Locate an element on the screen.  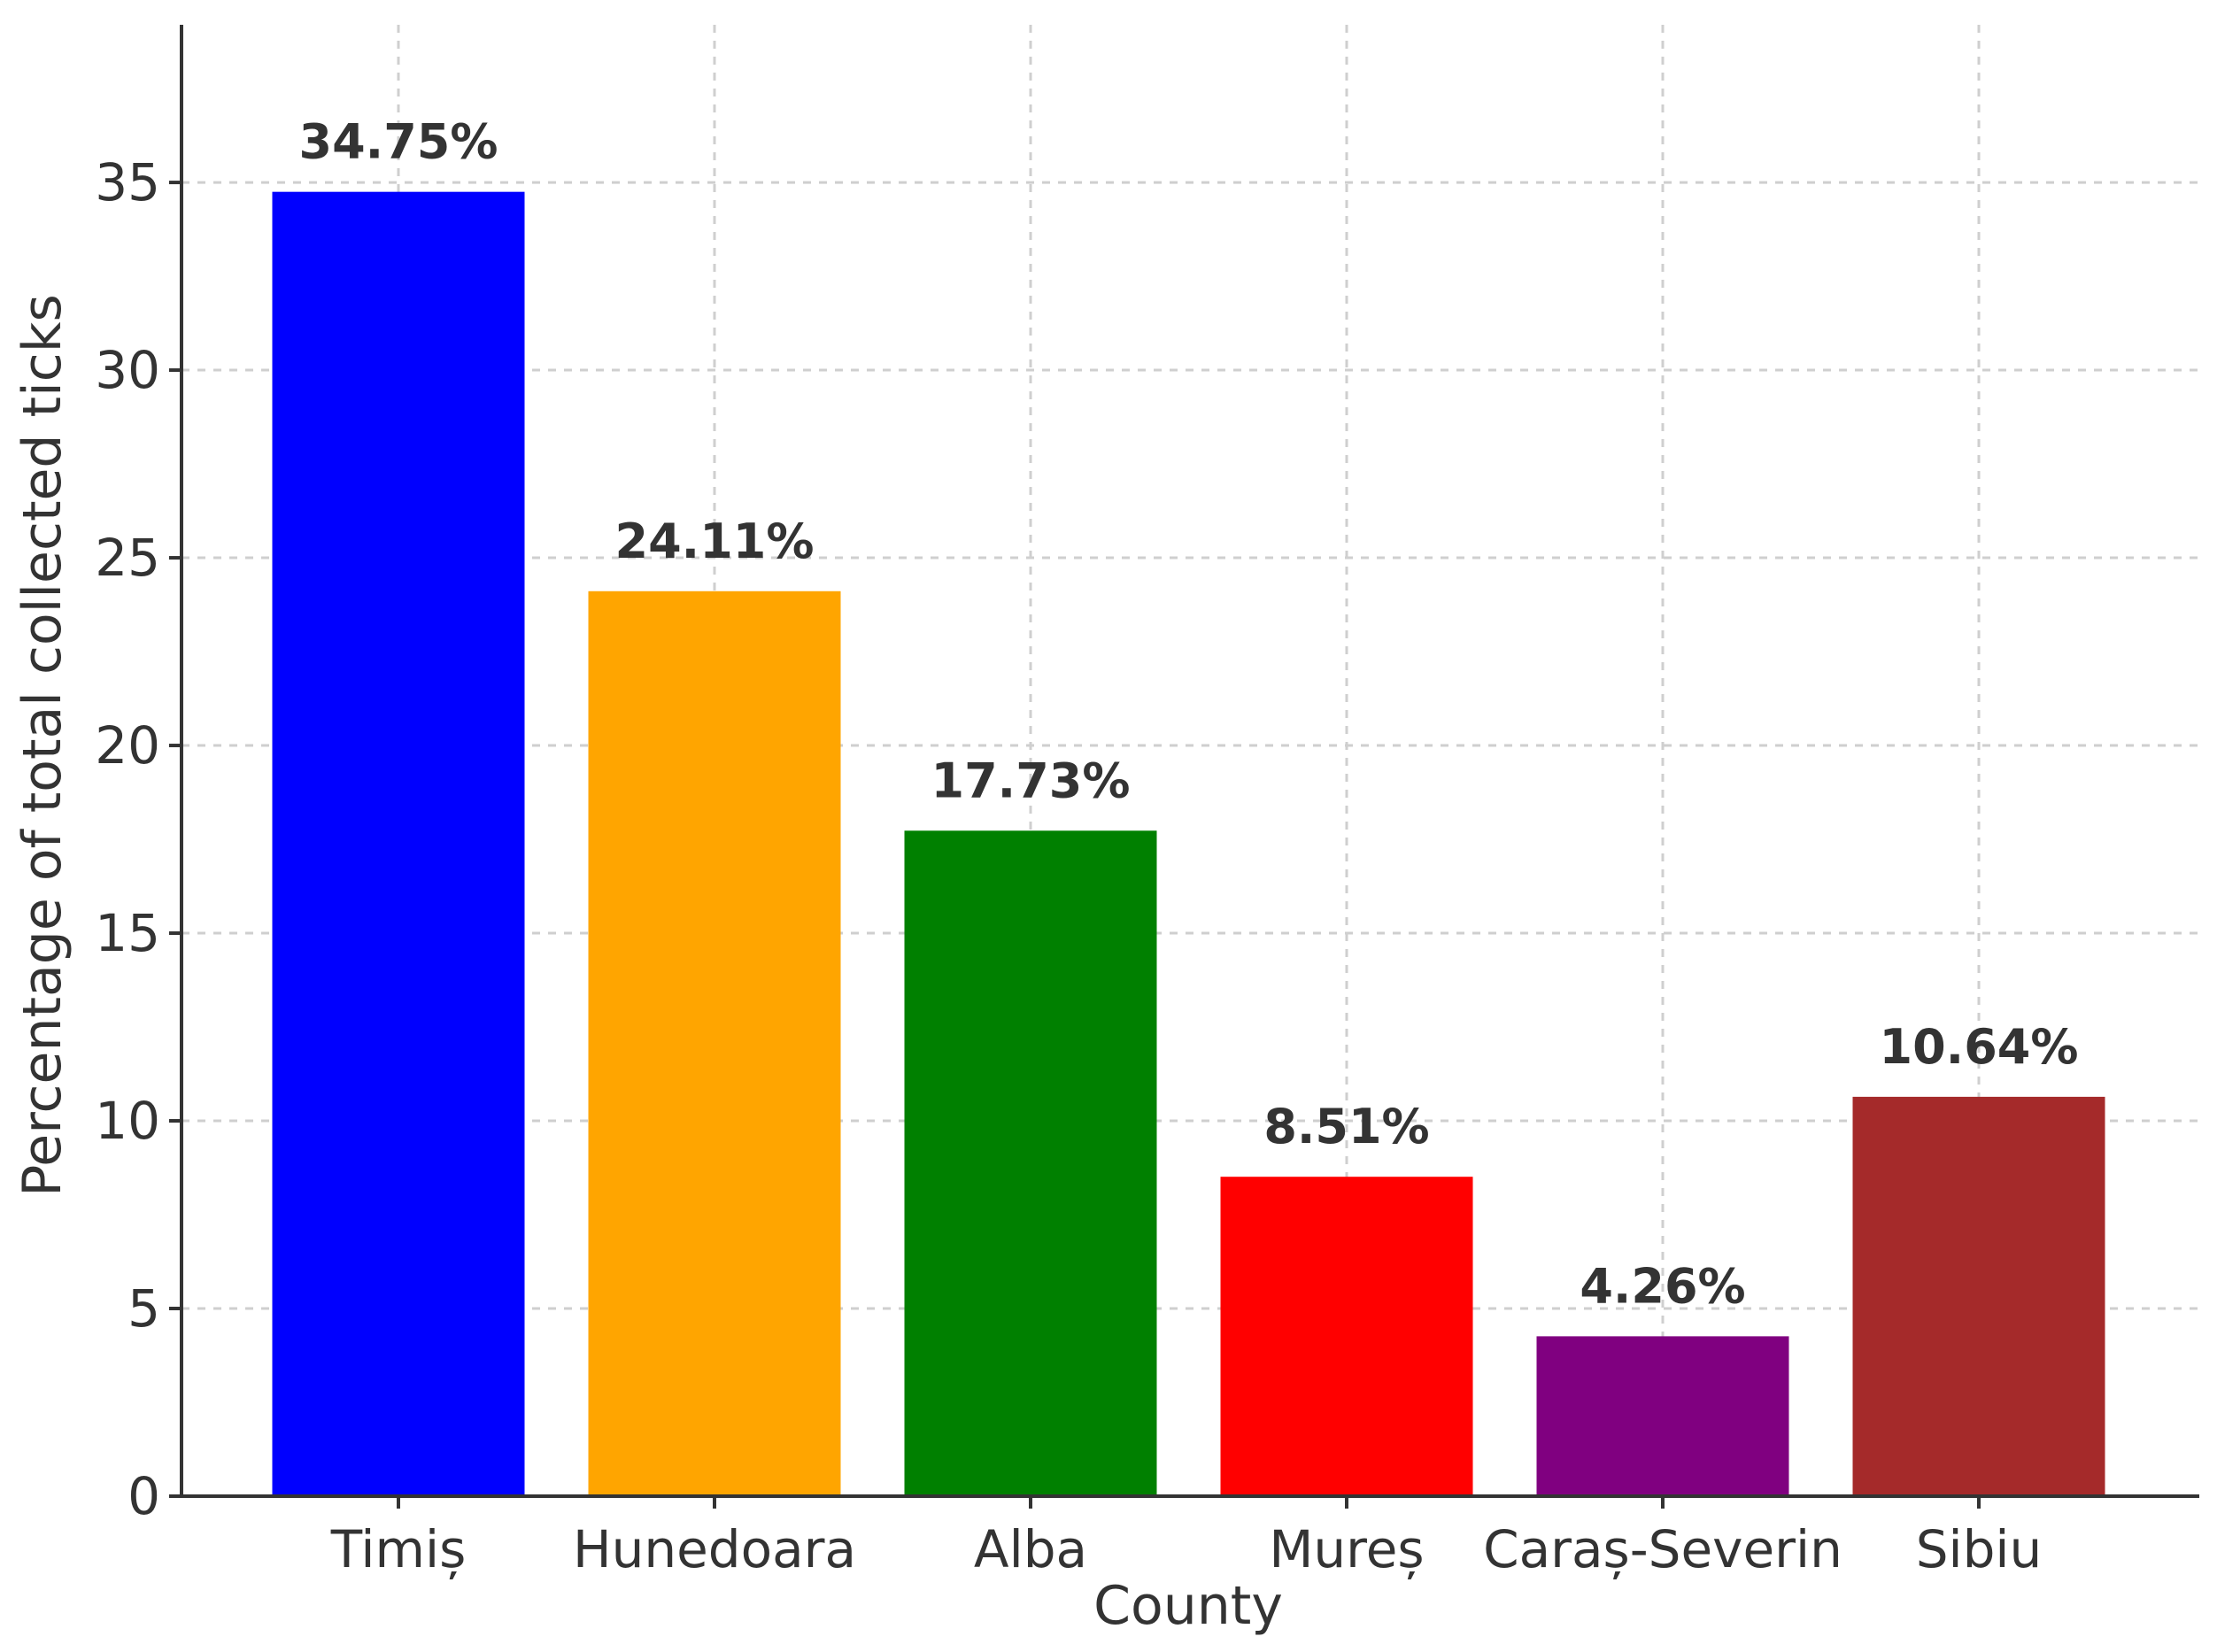
data-label-4: 4.26% is located at coordinates (1662, 1286).